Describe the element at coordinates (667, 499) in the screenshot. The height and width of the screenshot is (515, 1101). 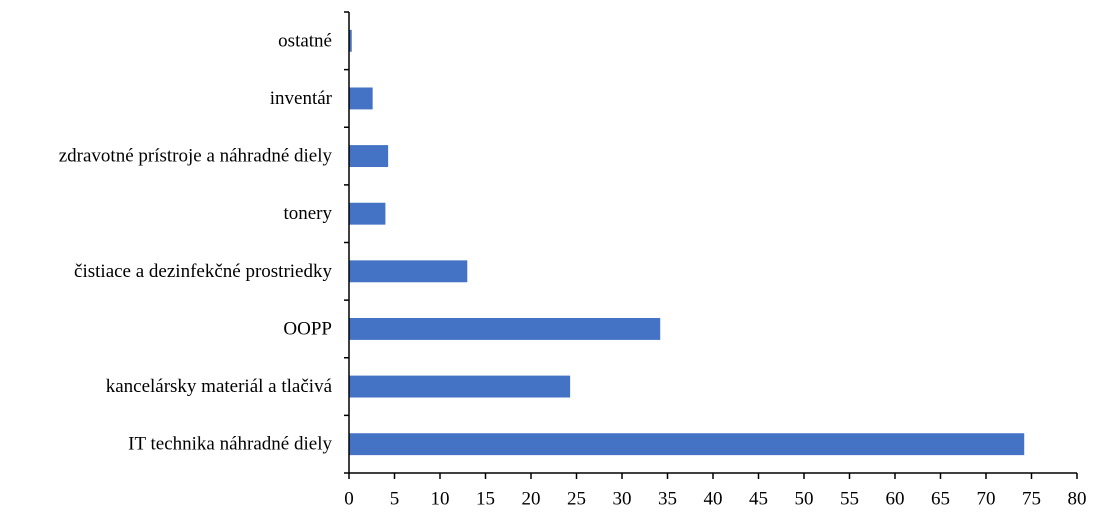
I see `x-tick-label: 35` at that location.